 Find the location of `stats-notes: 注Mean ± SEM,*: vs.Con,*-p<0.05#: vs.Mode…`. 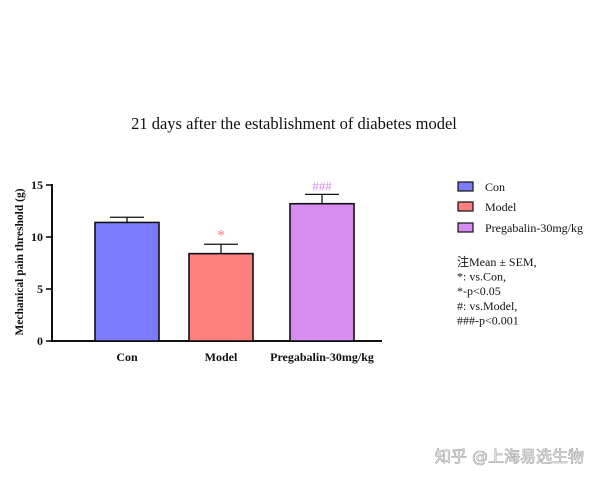

stats-notes: 注Mean ± SEM,*: vs.Con,*-p<0.05#: vs.Mode… is located at coordinates (497, 290).